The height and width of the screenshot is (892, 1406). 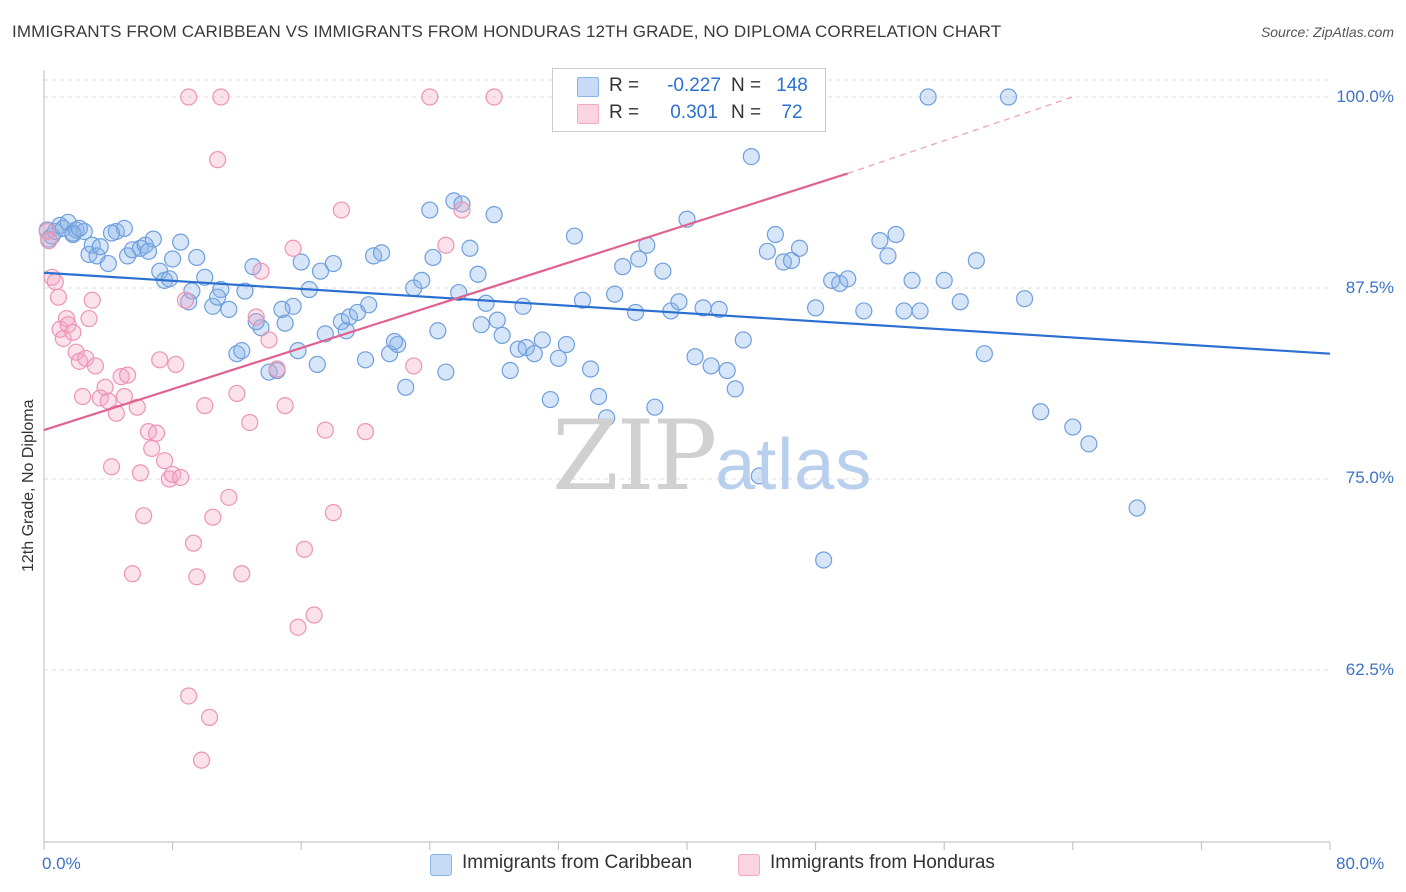 I want to click on watermark-atlas: atlas, so click(x=794, y=465).